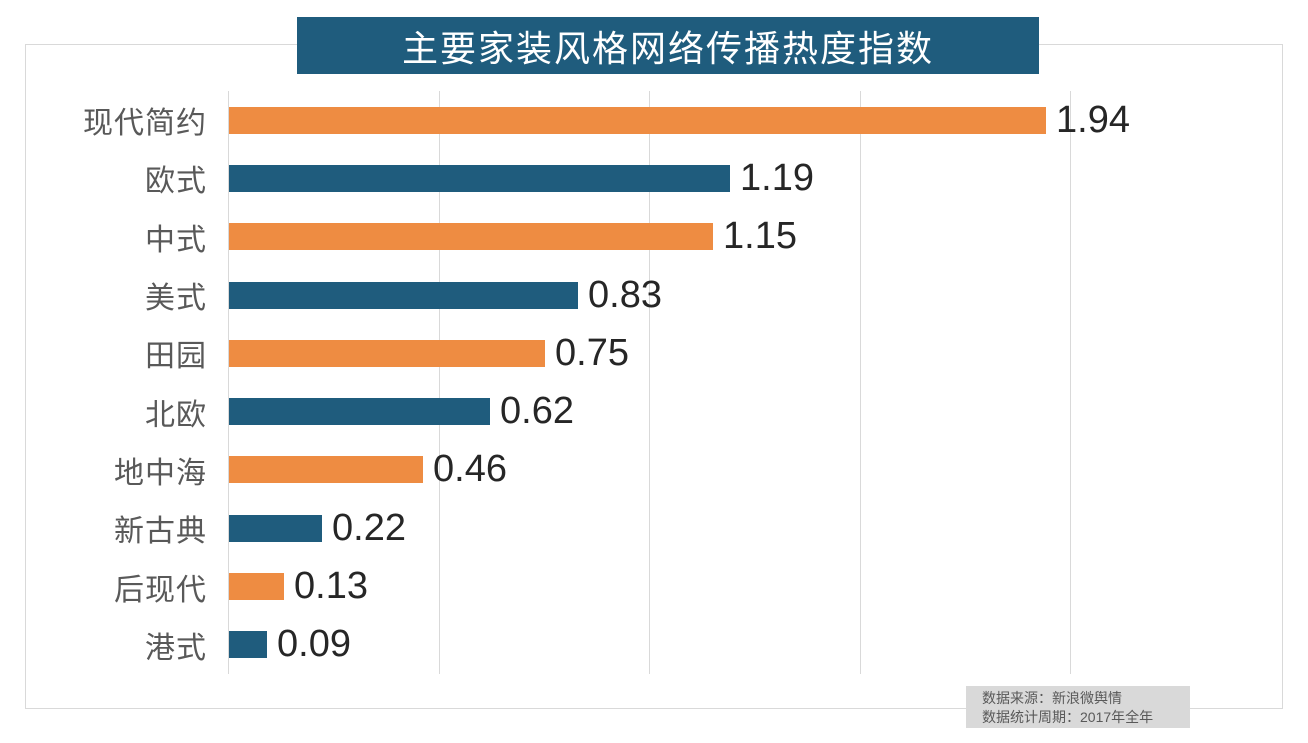 The height and width of the screenshot is (743, 1308). Describe the element at coordinates (331, 586) in the screenshot. I see `value-label: 0.13` at that location.